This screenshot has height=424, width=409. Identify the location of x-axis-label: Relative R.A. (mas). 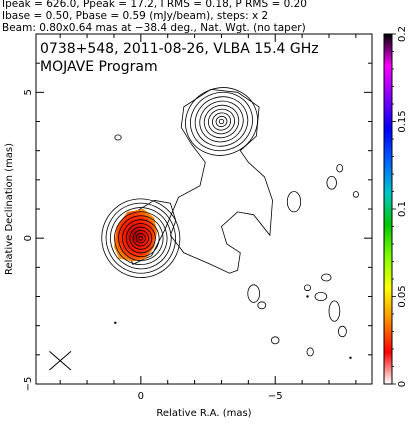
(203, 413).